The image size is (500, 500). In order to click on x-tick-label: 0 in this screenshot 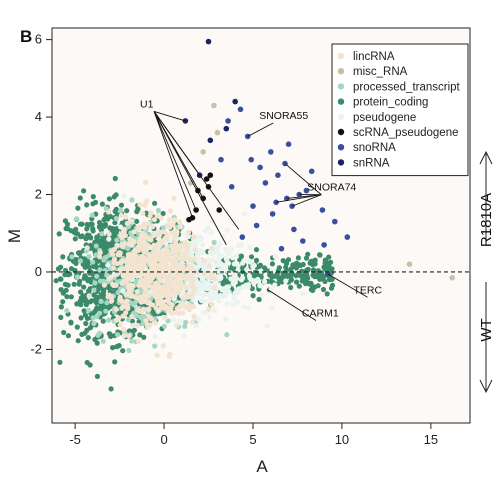, I will do `click(163, 439)`.